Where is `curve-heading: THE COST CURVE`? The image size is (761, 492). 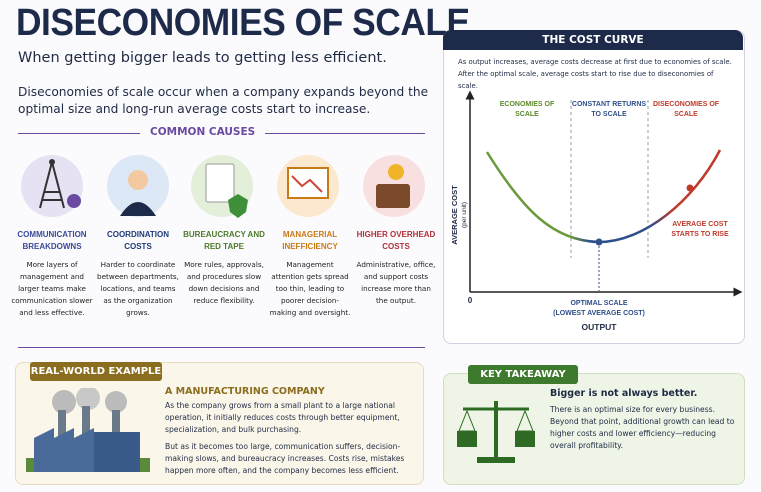 curve-heading: THE COST CURVE is located at coordinates (593, 40).